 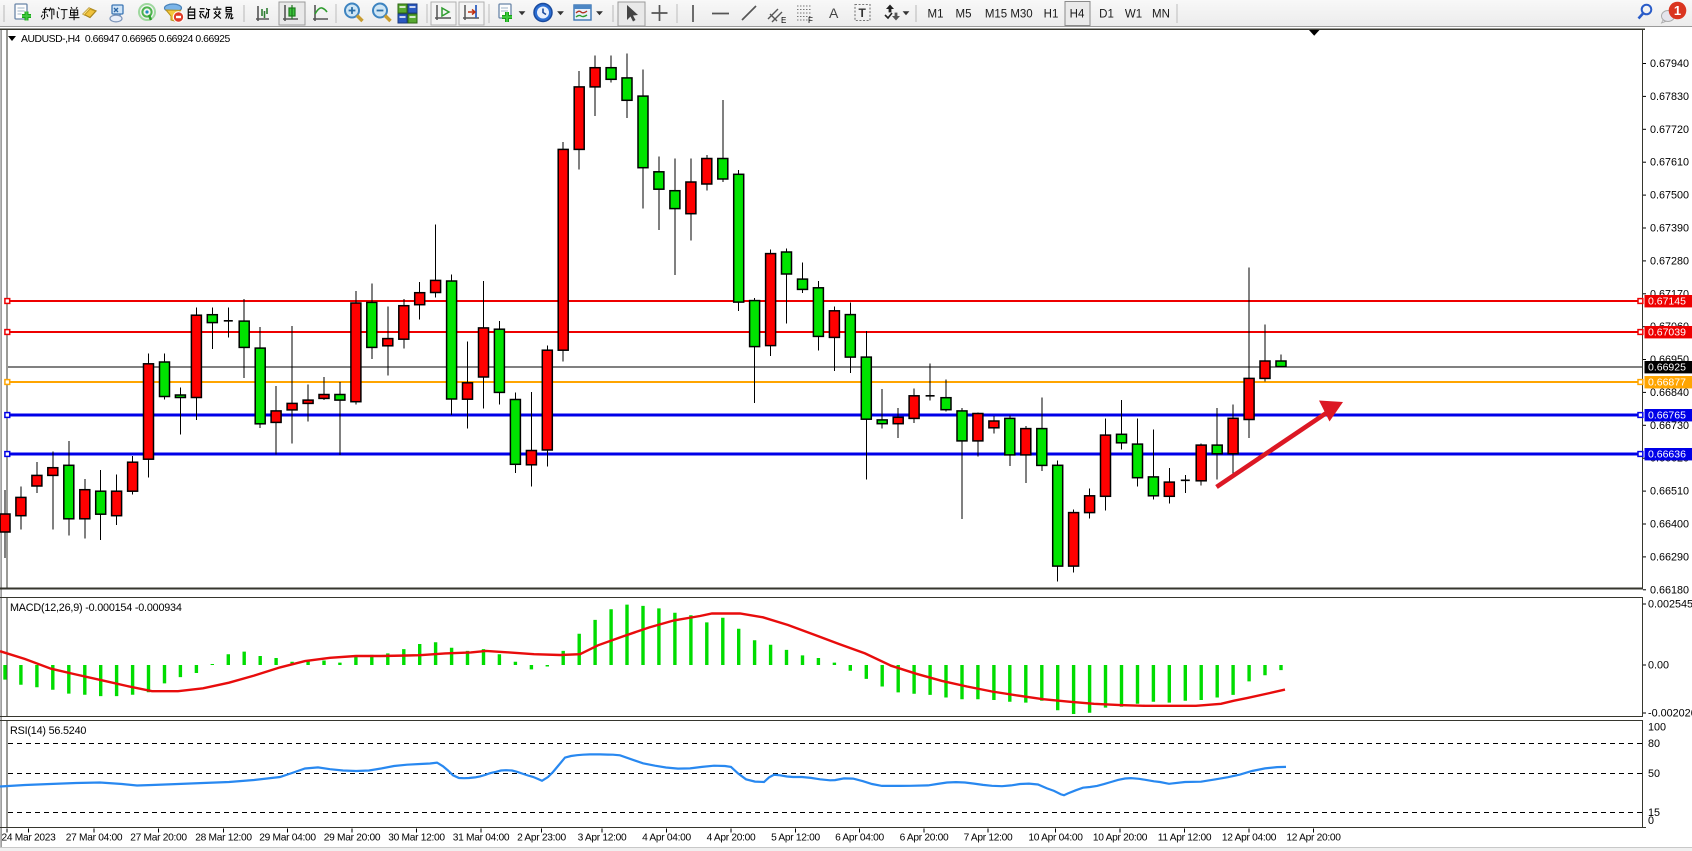 I want to click on svg-text: 0.67039, so click(x=1667, y=333).